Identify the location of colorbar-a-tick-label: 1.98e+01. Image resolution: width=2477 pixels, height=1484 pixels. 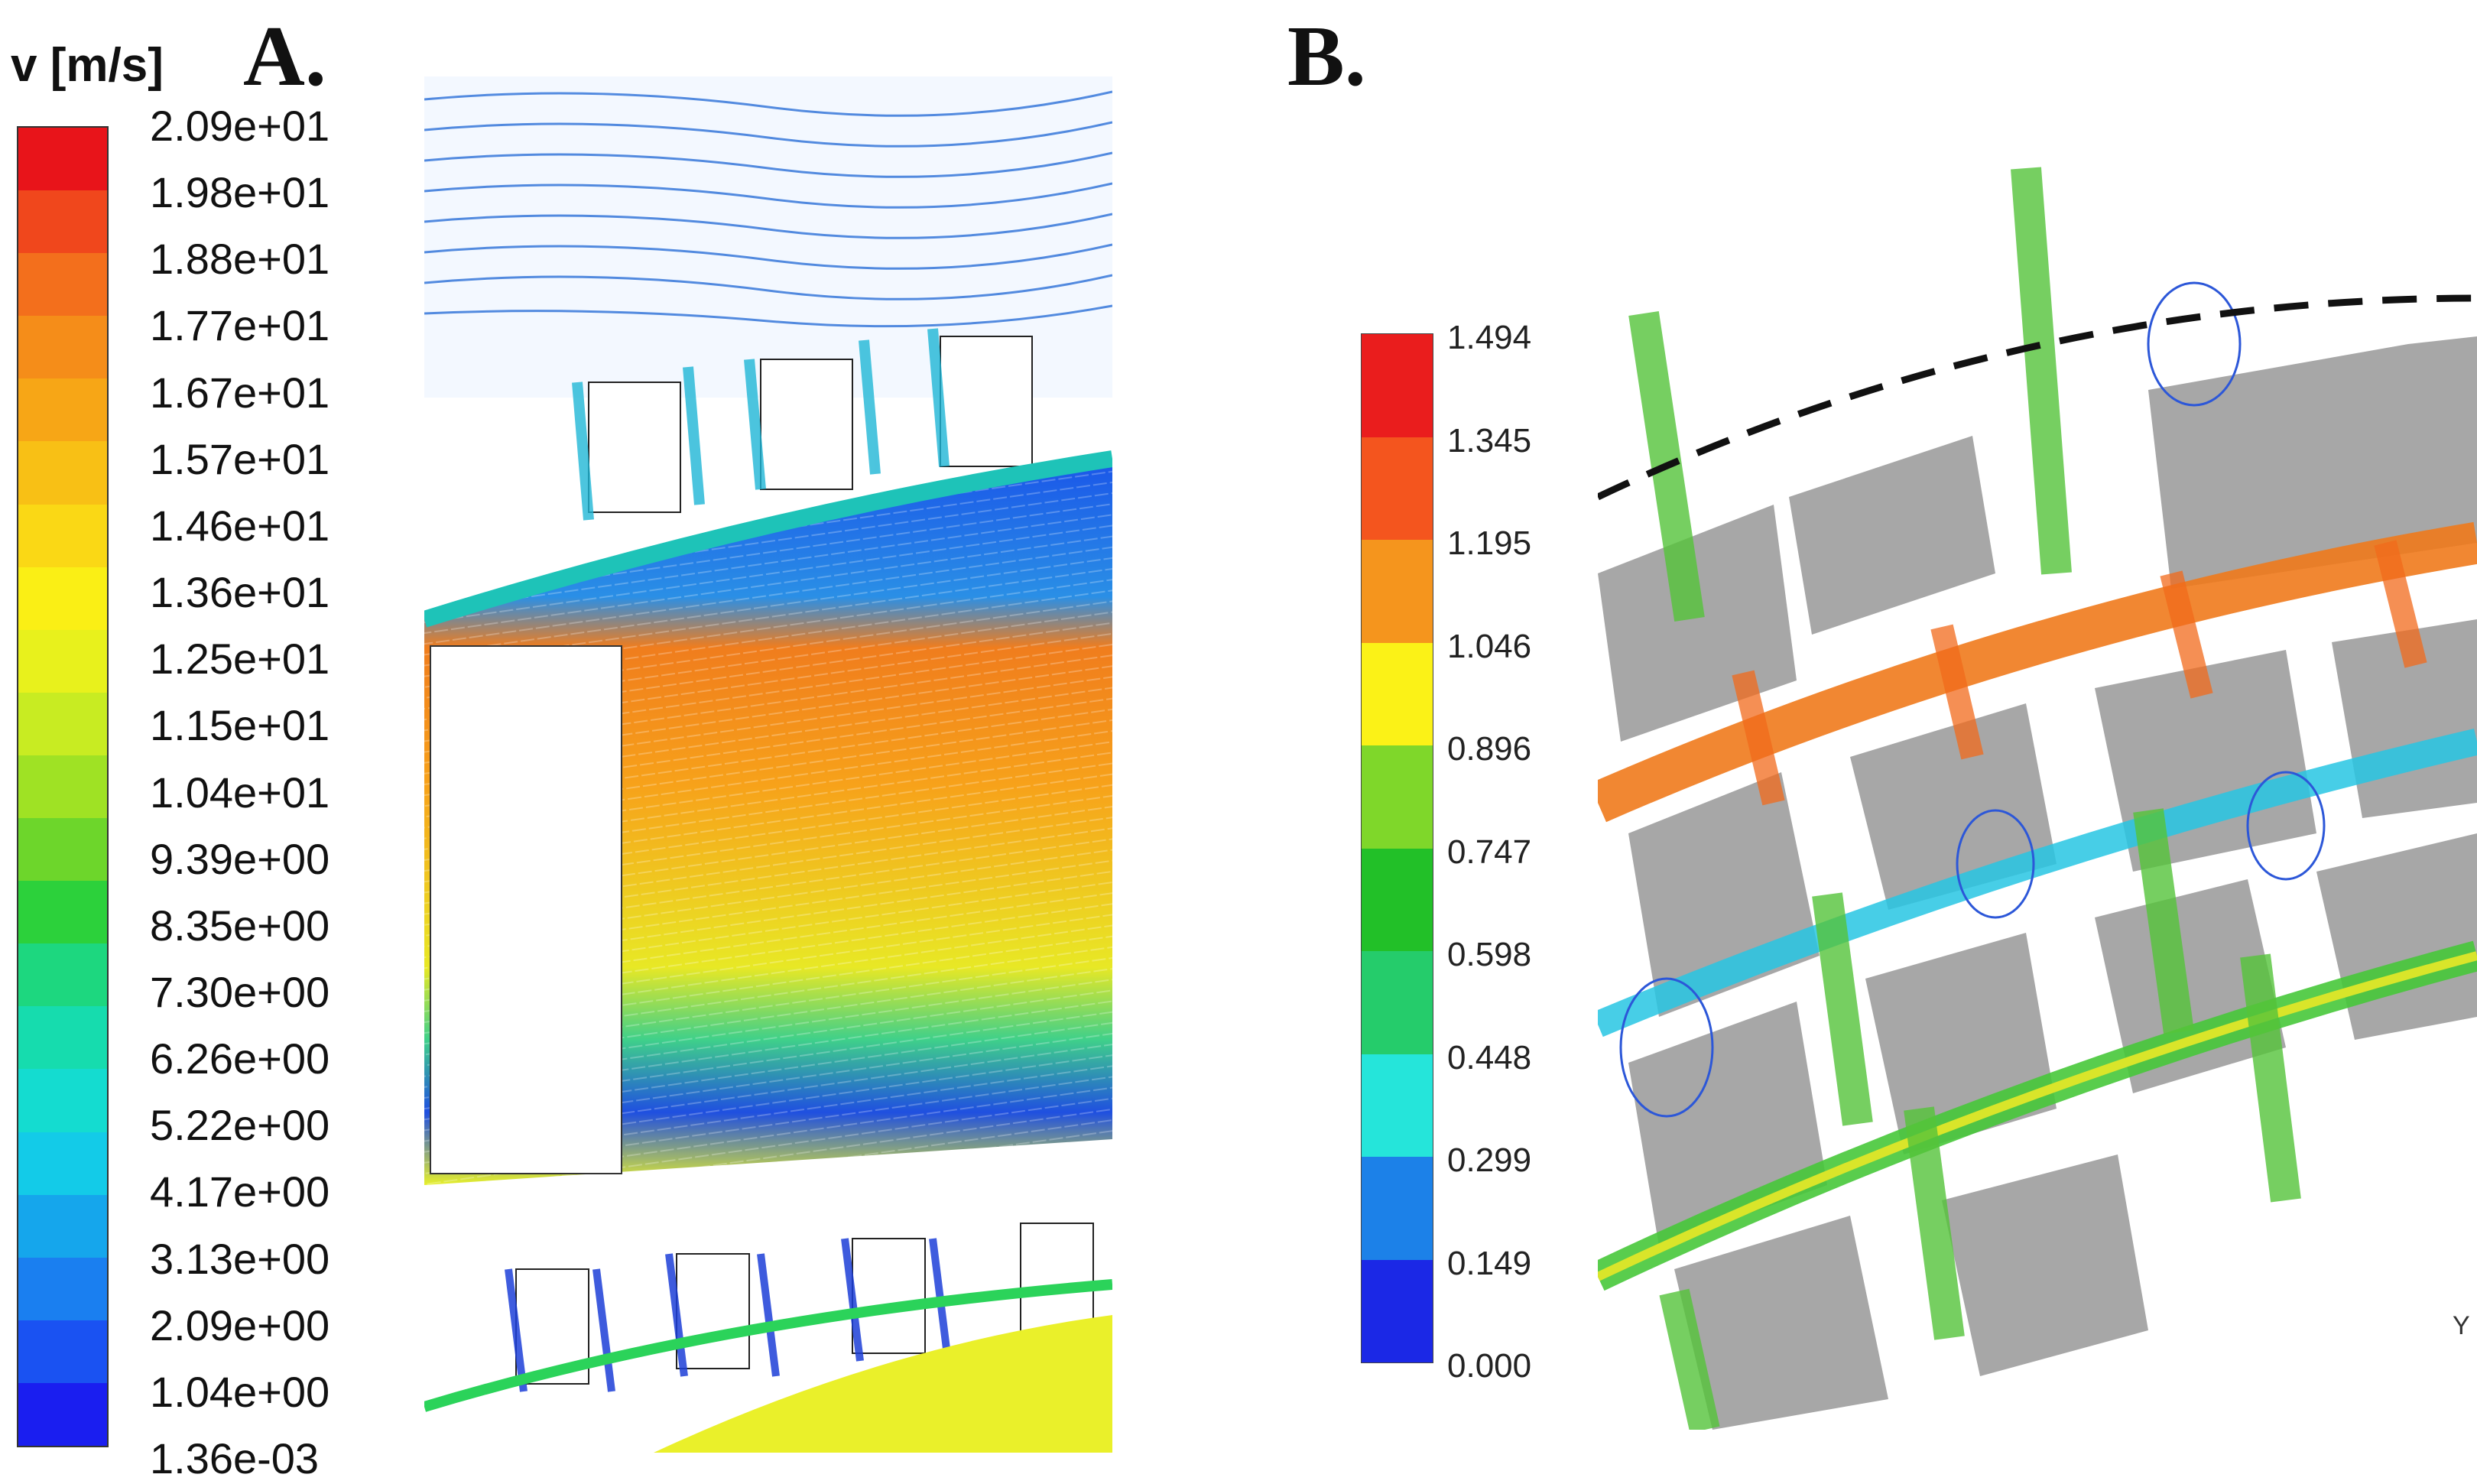
(240, 193).